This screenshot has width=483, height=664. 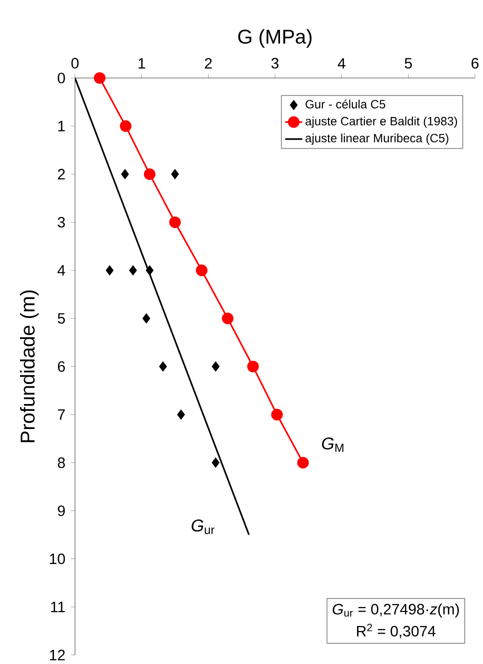 I want to click on legend-label: ajuste linear Muribeca (C5), so click(x=377, y=139).